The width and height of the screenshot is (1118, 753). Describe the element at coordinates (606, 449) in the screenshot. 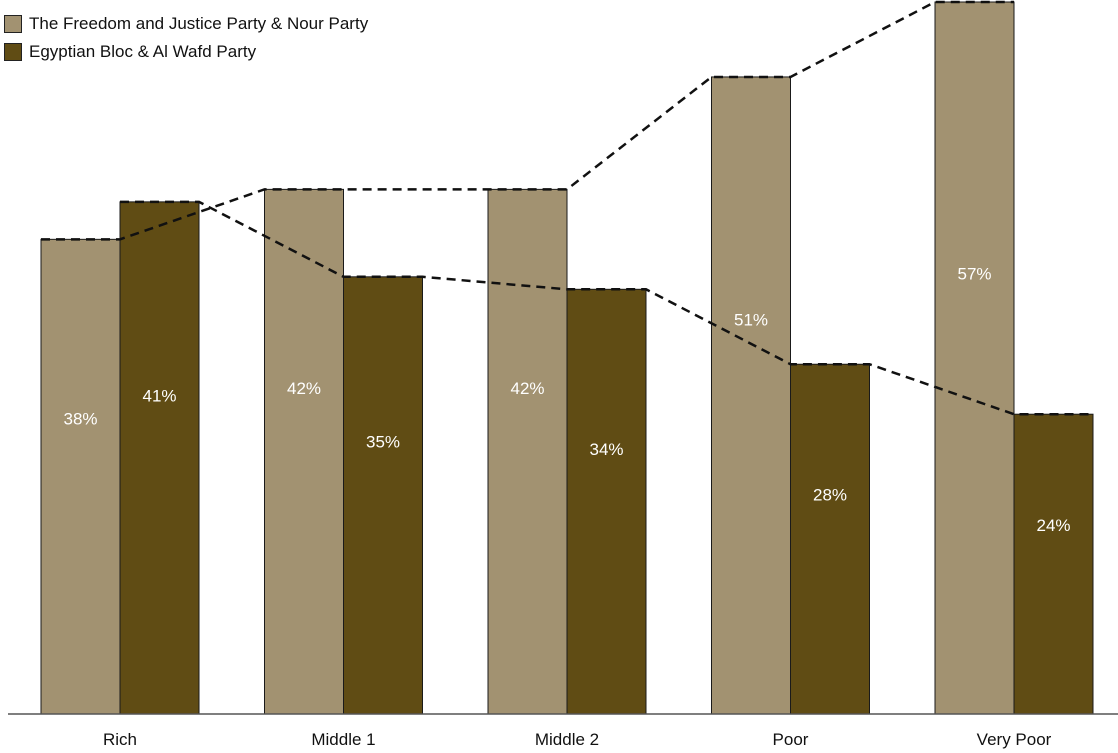

I see `data-label-middle-2-series-1: 34%` at that location.